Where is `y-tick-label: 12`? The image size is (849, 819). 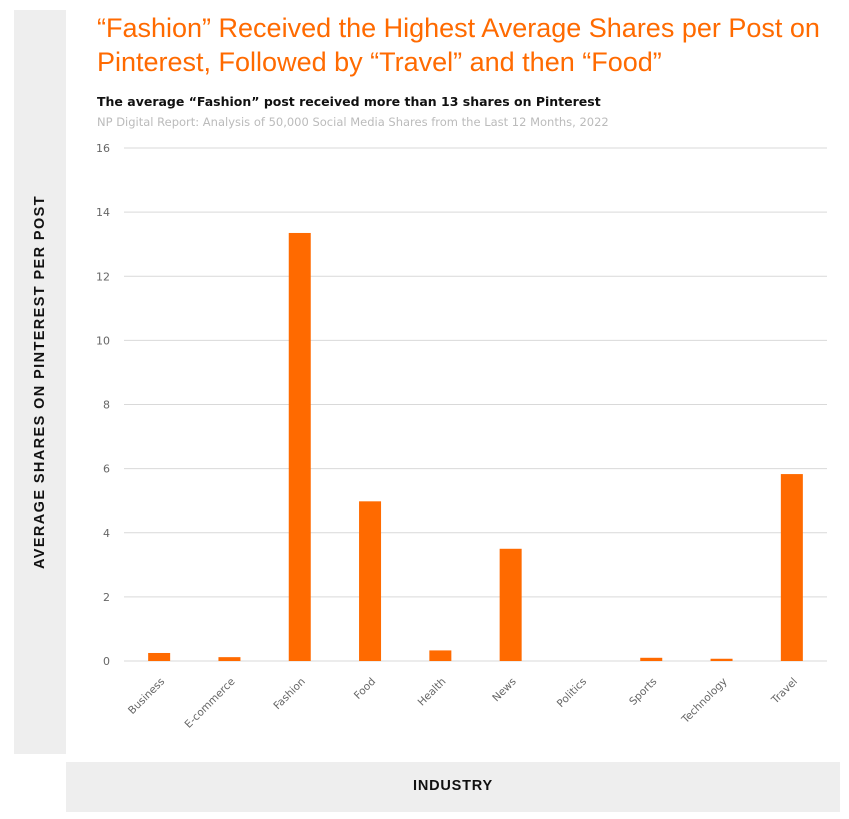 y-tick-label: 12 is located at coordinates (103, 276).